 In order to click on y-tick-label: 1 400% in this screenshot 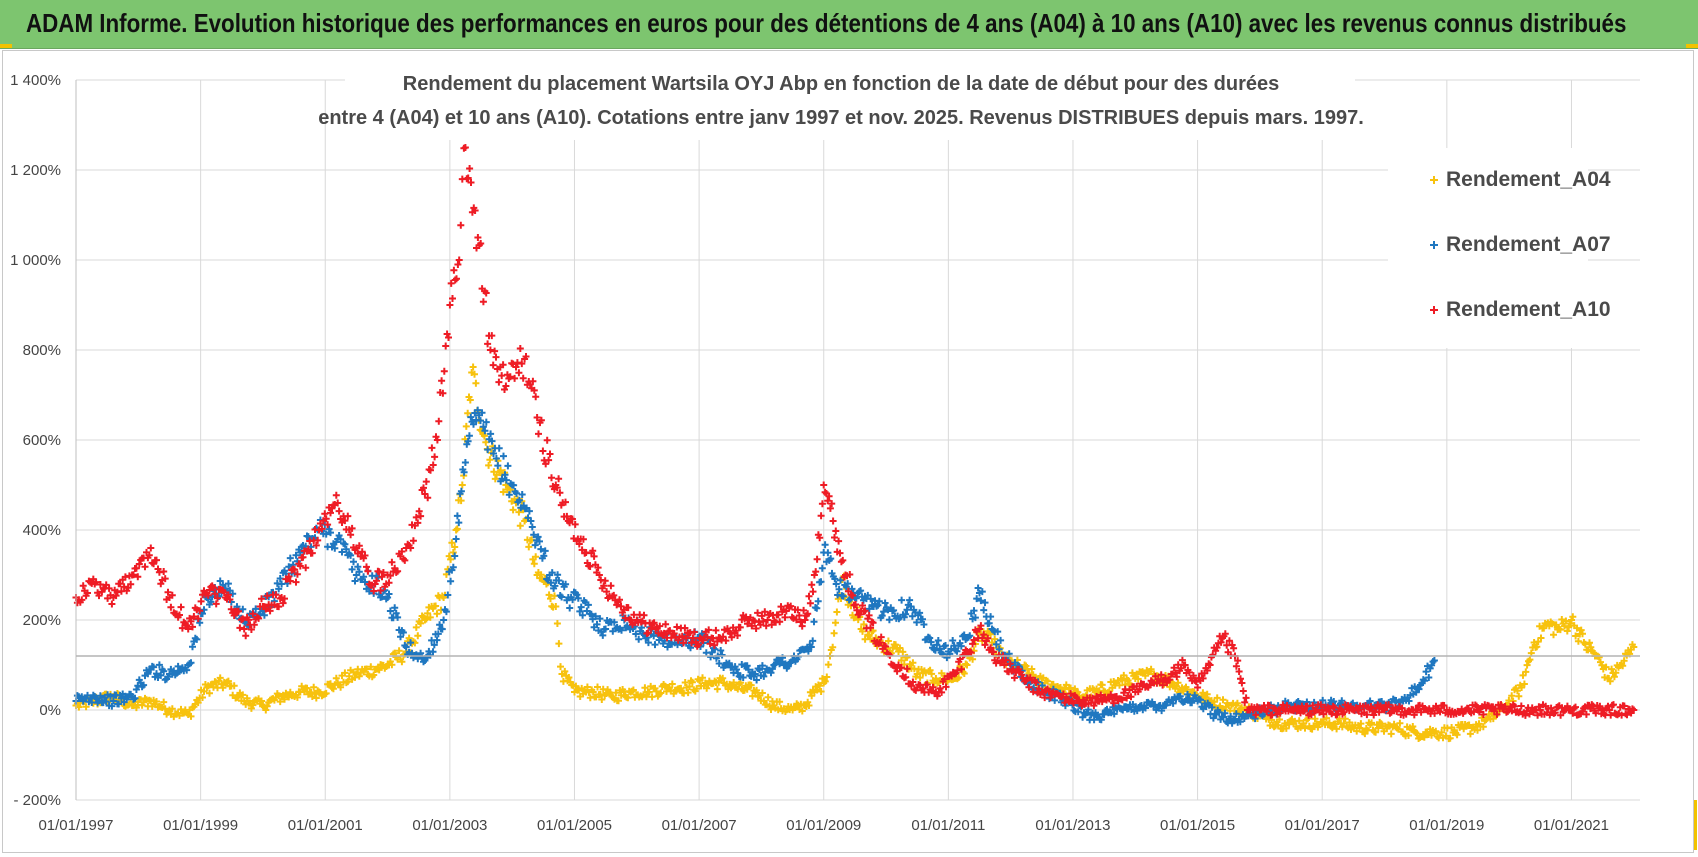, I will do `click(35, 80)`.